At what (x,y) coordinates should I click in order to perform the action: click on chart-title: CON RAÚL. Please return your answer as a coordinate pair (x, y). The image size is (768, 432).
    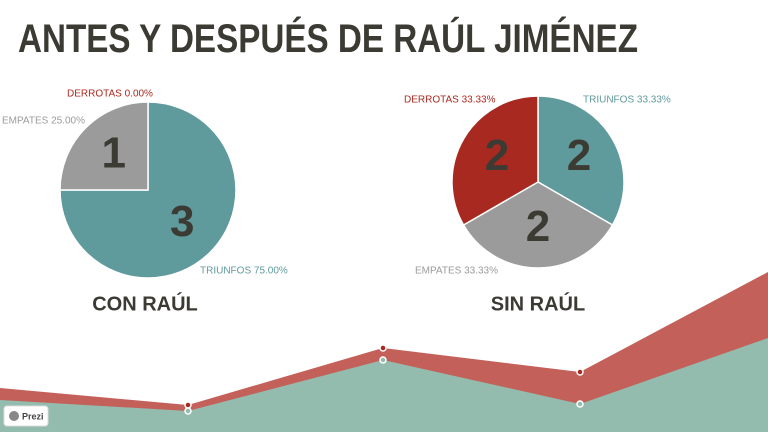
    Looking at the image, I should click on (145, 303).